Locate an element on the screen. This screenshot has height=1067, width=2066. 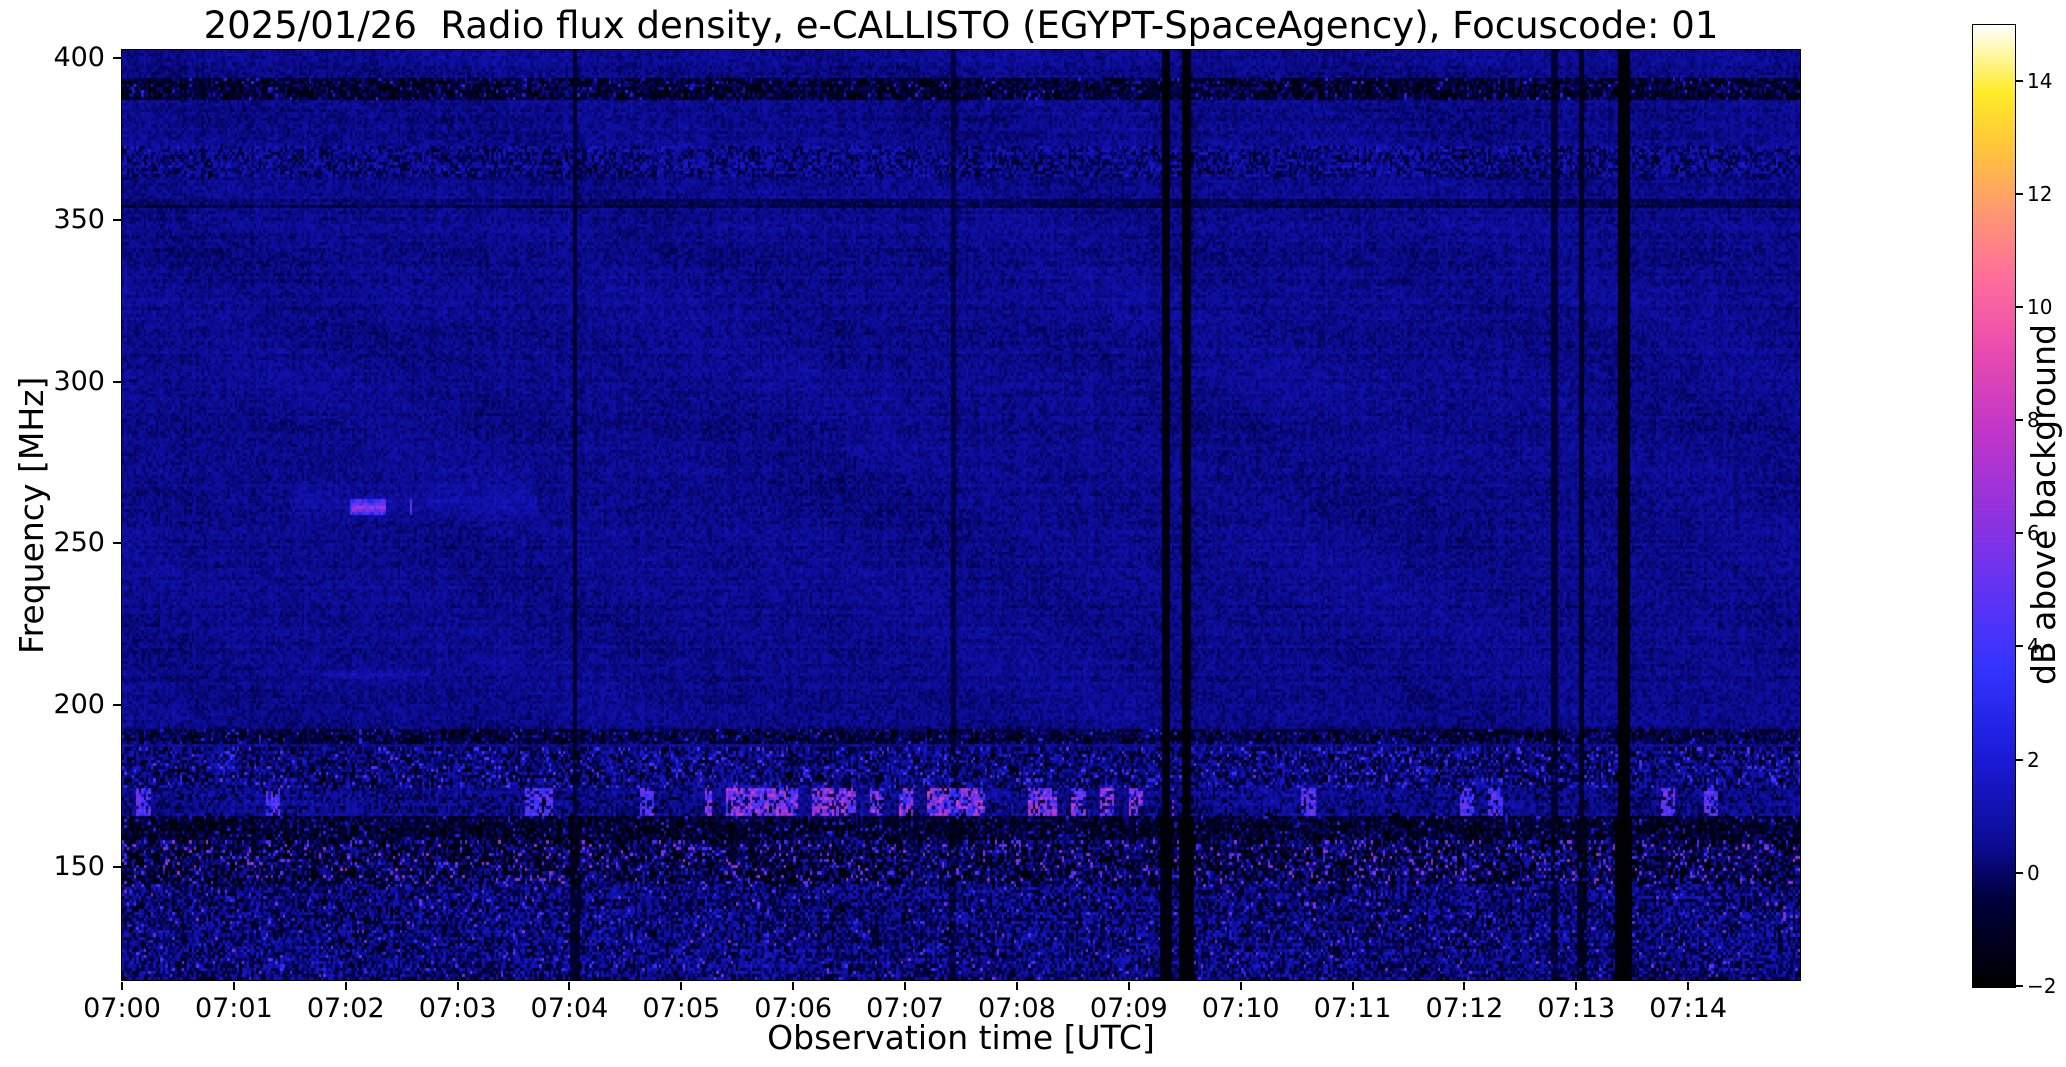
colorbar-tick-label: 14 is located at coordinates (2040, 80).